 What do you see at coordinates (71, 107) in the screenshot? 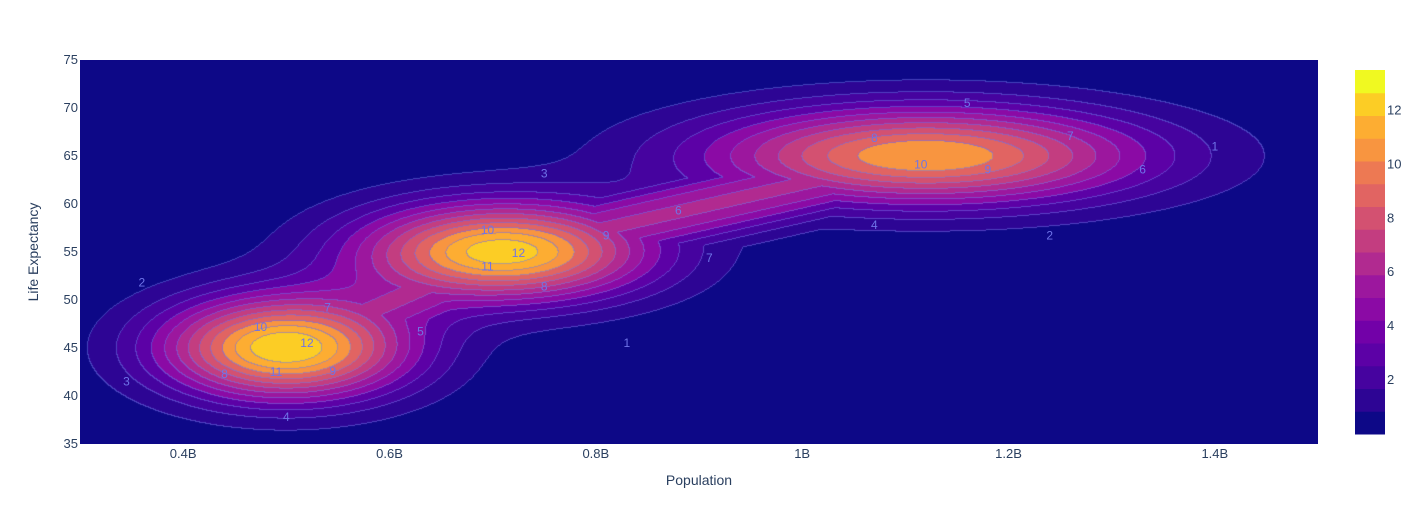
I see `y-tick-label: 70` at bounding box center [71, 107].